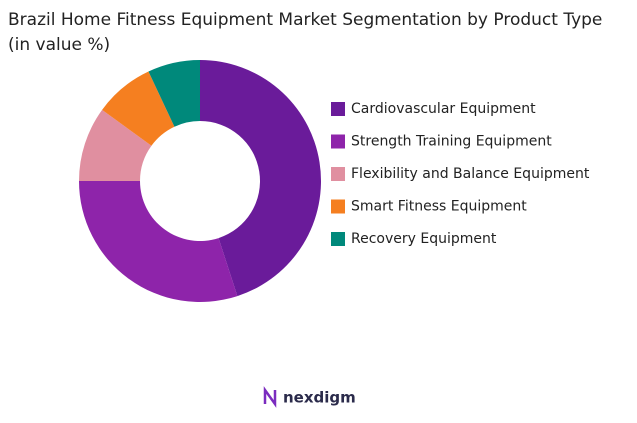  I want to click on logo: nexdigm, so click(309, 397).